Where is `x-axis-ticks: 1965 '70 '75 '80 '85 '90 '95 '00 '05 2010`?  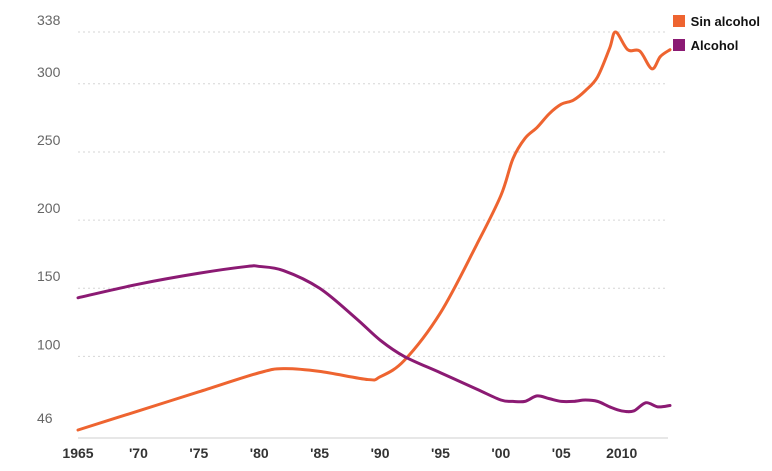 x-axis-ticks: 1965 '70 '75 '80 '85 '90 '95 '00 '05 2010 is located at coordinates (349, 453).